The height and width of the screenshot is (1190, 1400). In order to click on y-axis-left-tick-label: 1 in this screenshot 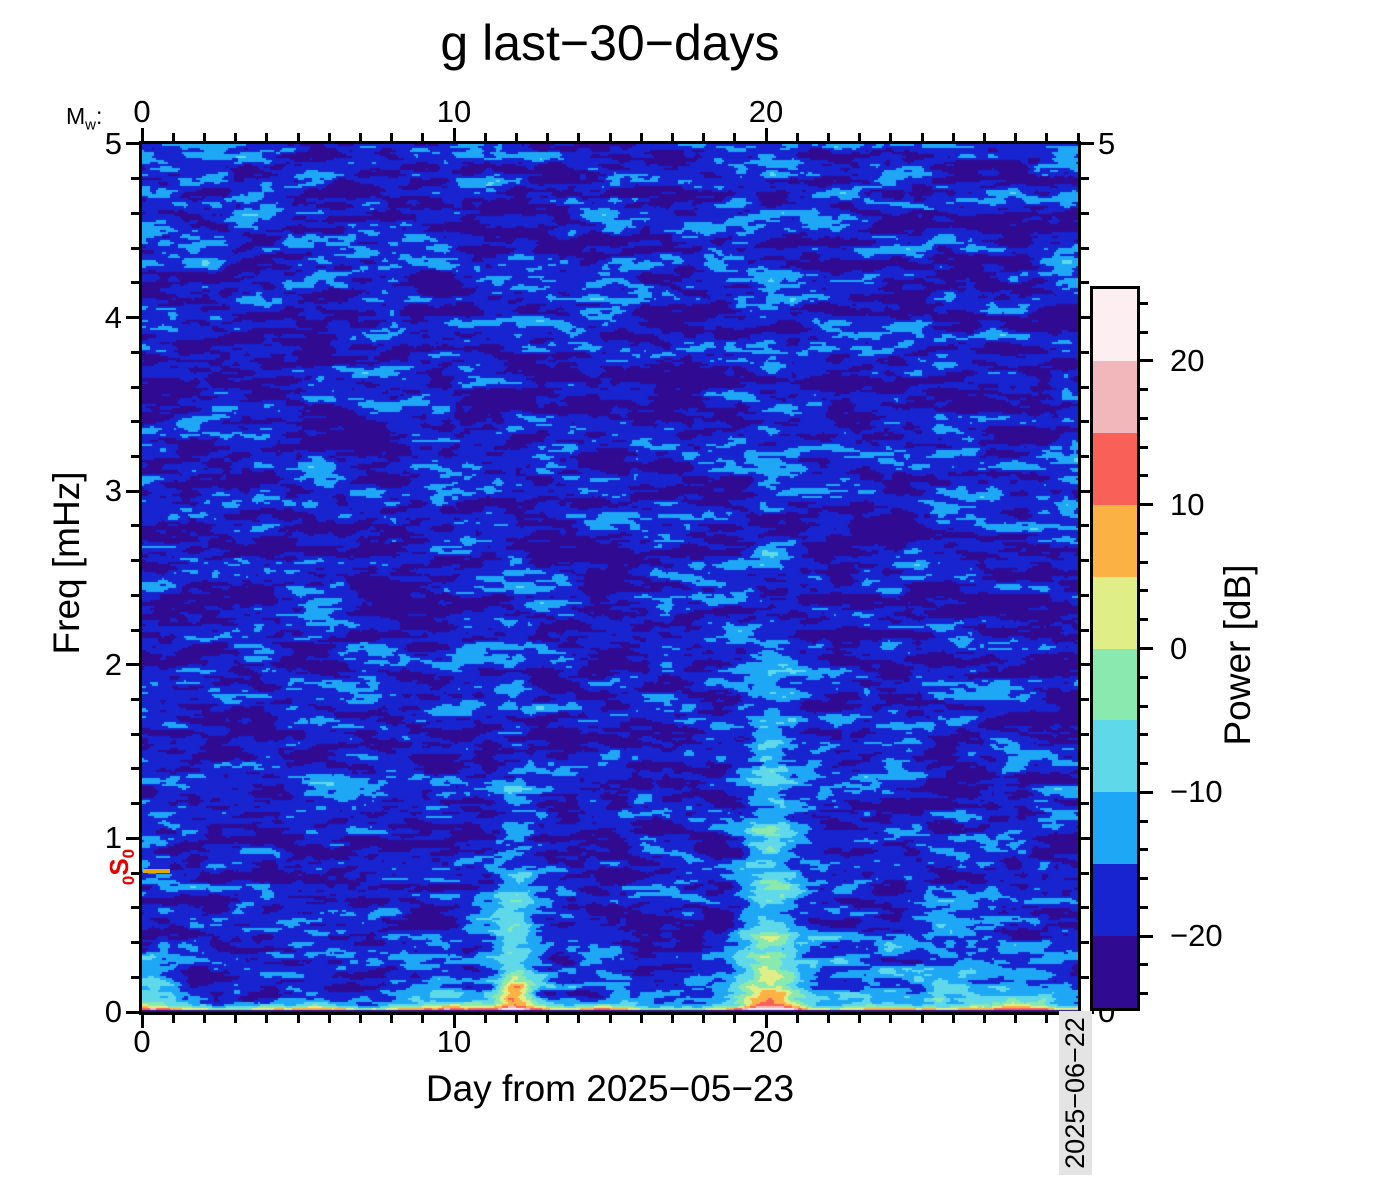, I will do `click(113, 838)`.